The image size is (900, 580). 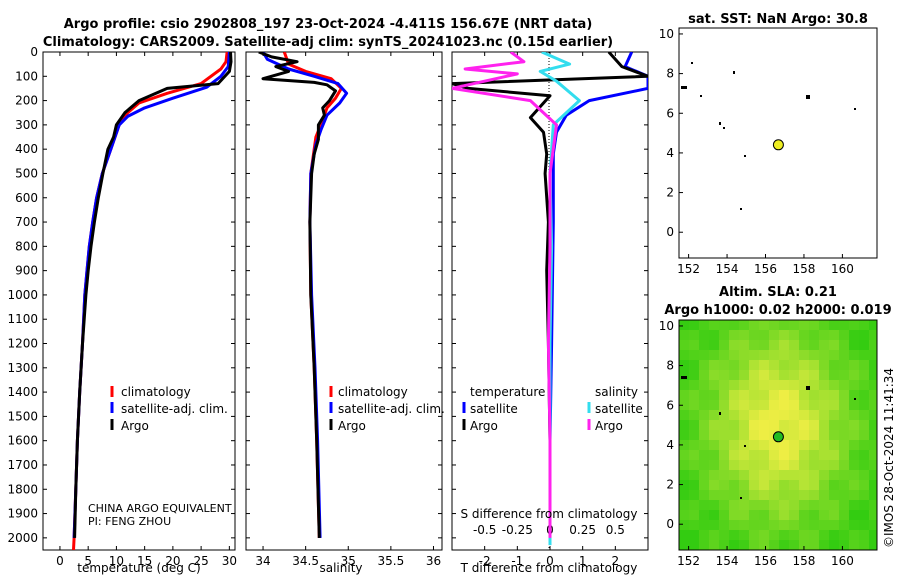 What do you see at coordinates (582, 530) in the screenshot?
I see `top-tick-label: 0.25` at bounding box center [582, 530].